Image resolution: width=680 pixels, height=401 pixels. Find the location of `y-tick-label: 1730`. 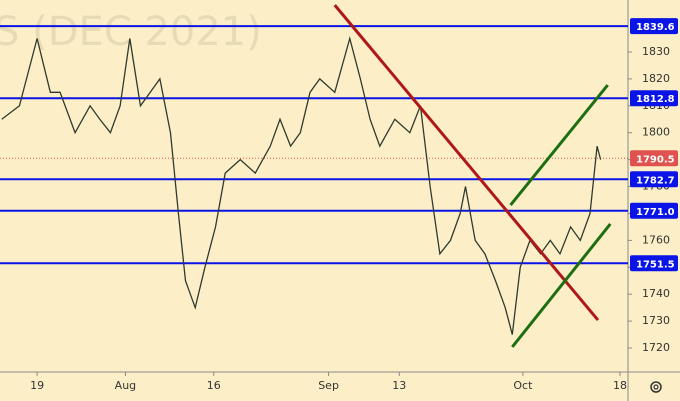

y-tick-label: 1730 is located at coordinates (656, 320).